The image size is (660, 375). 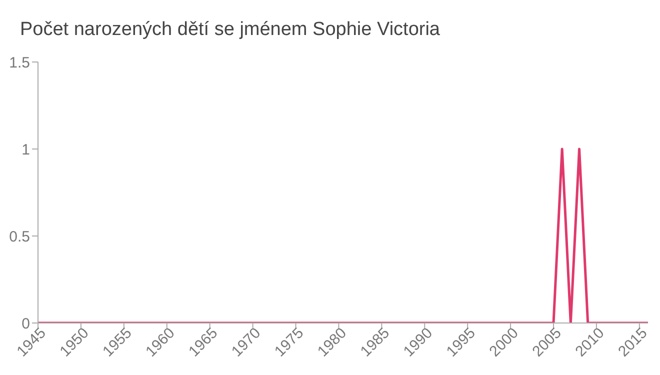 I want to click on y-tick-label: 1.5, so click(x=19, y=63).